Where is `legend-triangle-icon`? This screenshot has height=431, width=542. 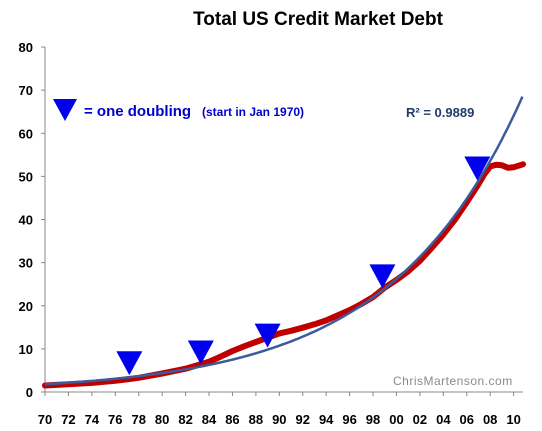
legend-triangle-icon is located at coordinates (65, 110).